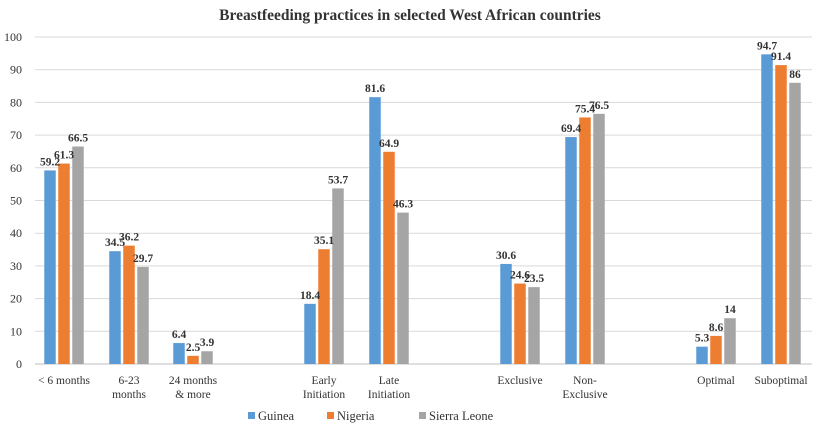 This screenshot has width=820, height=429. What do you see at coordinates (115, 243) in the screenshot?
I see `data-label: 34.5` at bounding box center [115, 243].